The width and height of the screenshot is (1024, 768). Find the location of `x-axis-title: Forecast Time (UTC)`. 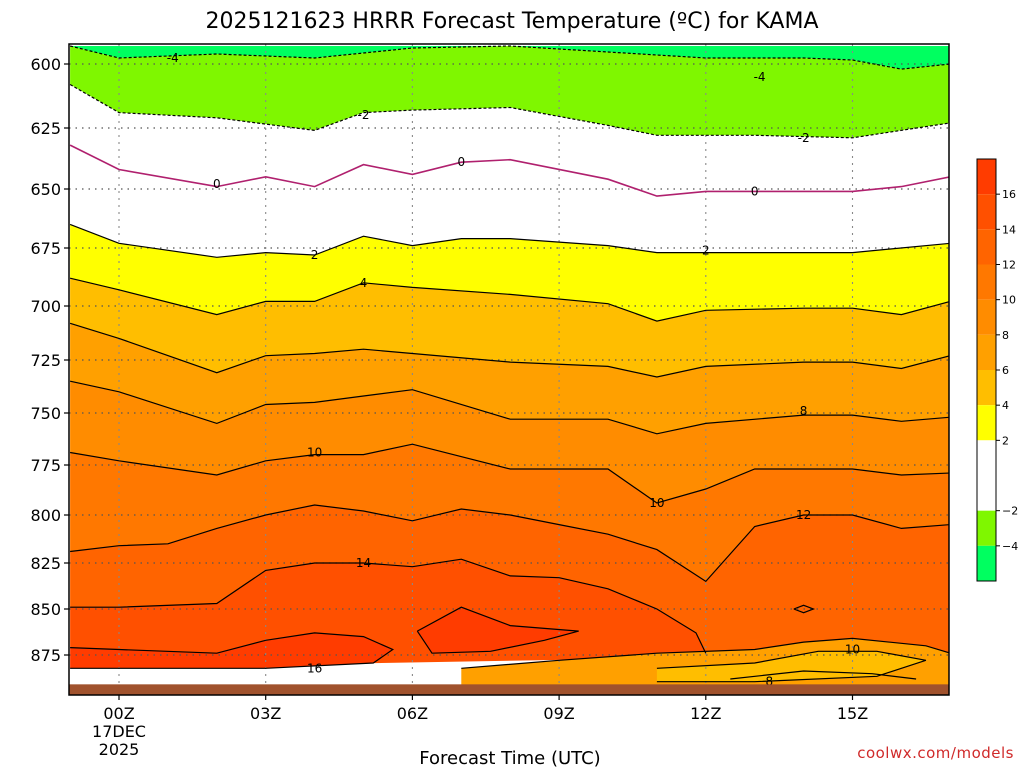

x-axis-title: Forecast Time (UTC) is located at coordinates (509, 758).